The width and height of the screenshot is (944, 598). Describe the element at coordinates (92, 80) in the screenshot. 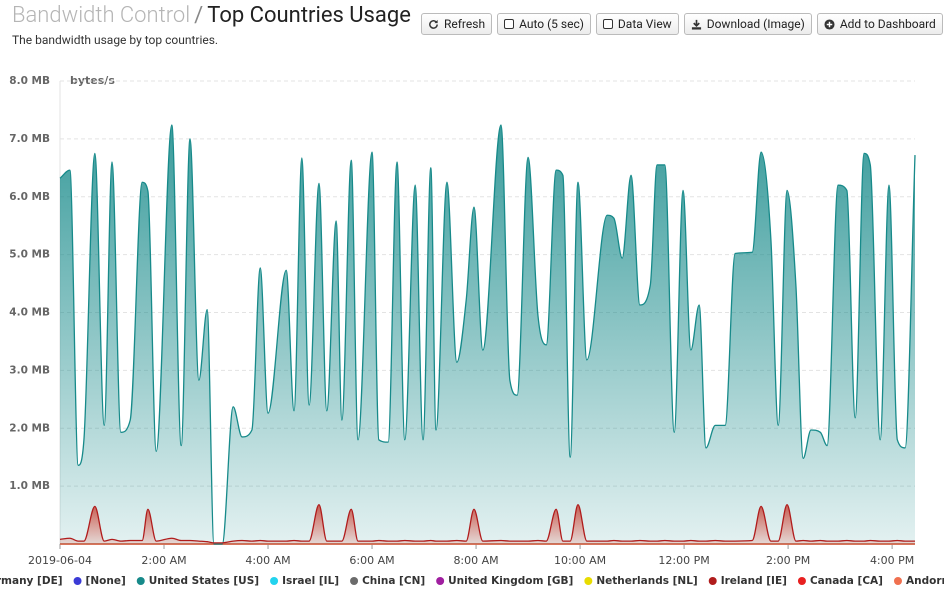

I see `y-axis-label: bytes/s` at that location.